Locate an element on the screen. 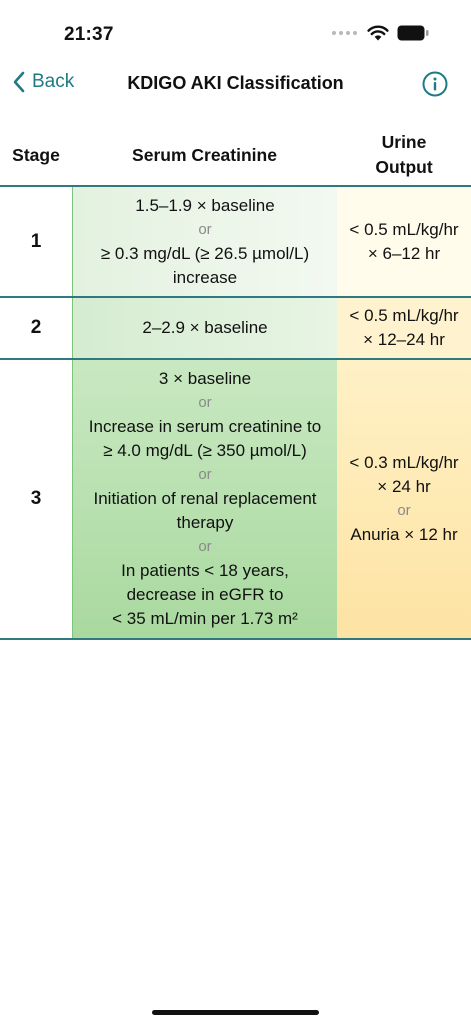 Image resolution: width=471 pixels, height=1024 pixels. table-header: Stage Serum Creatinine Urine Output is located at coordinates (235, 155).